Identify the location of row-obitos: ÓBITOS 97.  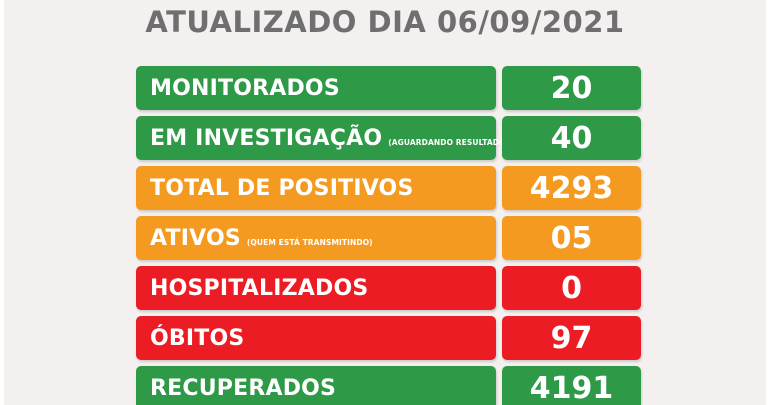
(386, 338).